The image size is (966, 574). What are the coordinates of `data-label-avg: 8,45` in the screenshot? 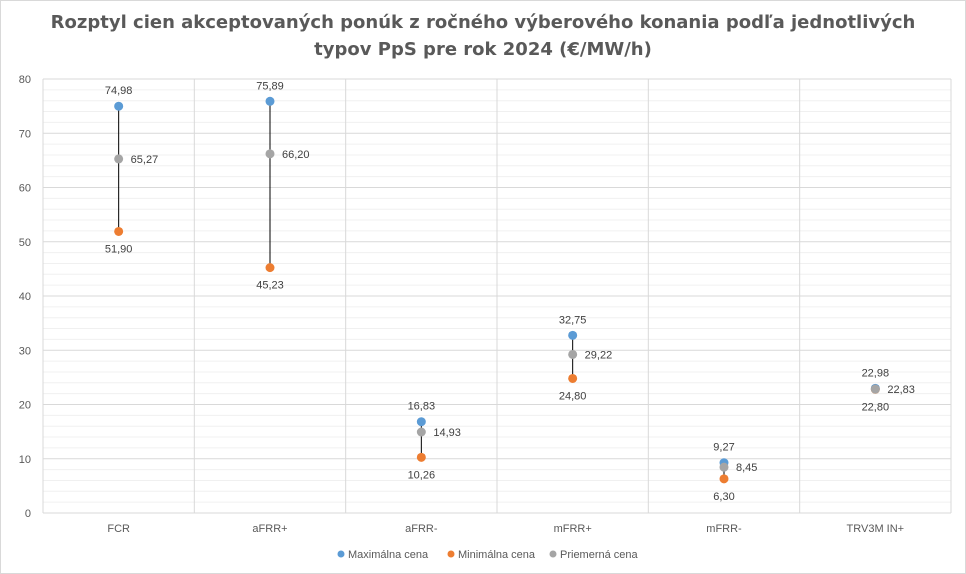 It's located at (746, 468).